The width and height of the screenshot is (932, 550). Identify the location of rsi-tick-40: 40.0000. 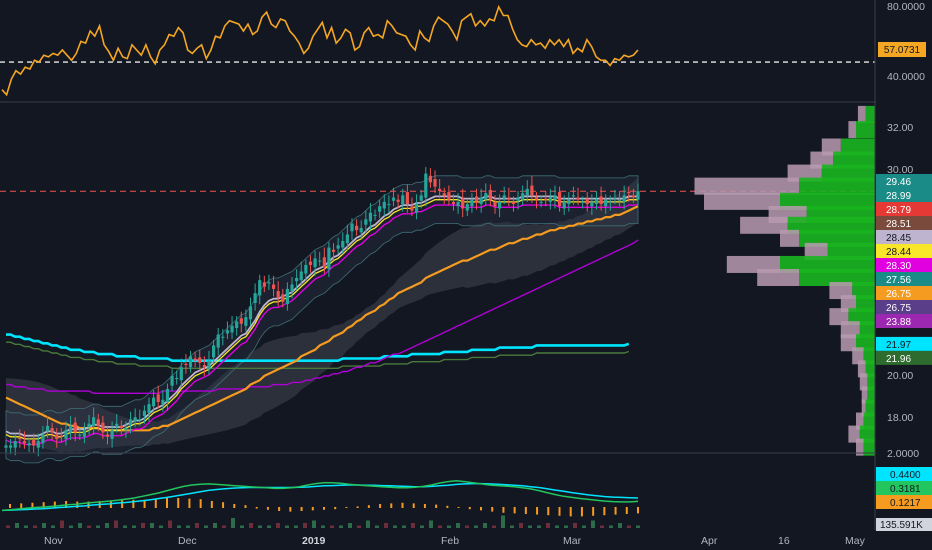
(906, 77).